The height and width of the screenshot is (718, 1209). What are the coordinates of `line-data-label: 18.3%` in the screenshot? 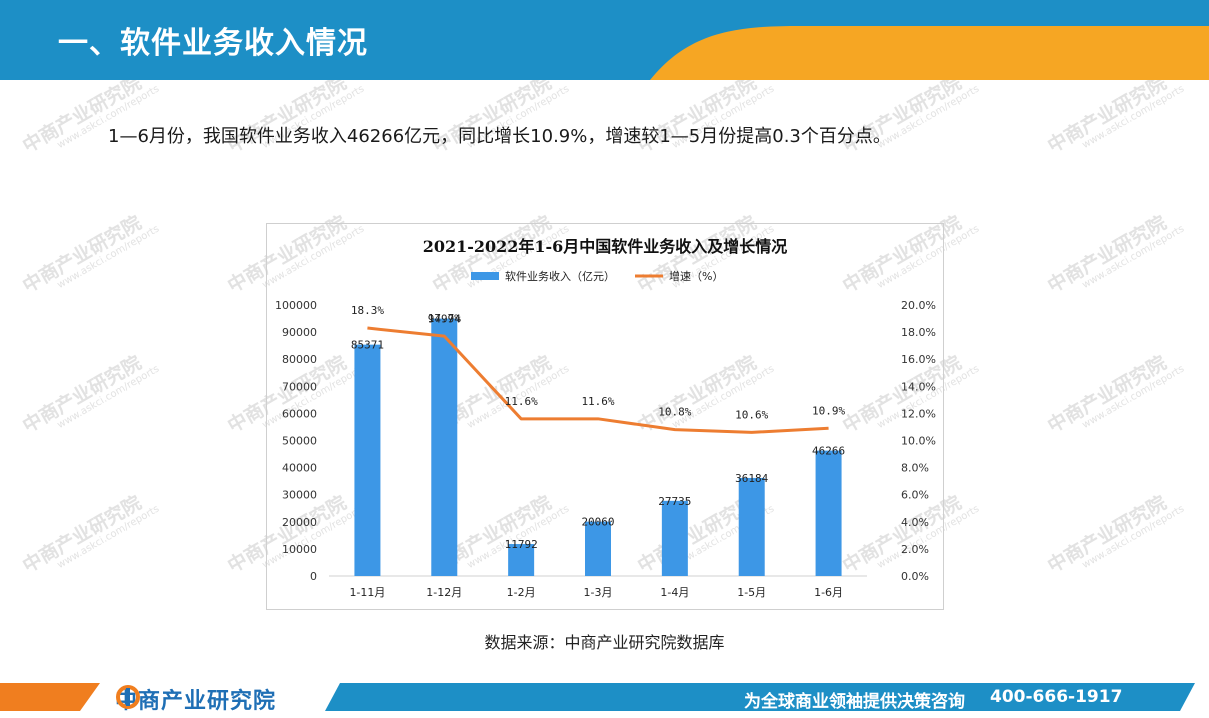 It's located at (367, 310).